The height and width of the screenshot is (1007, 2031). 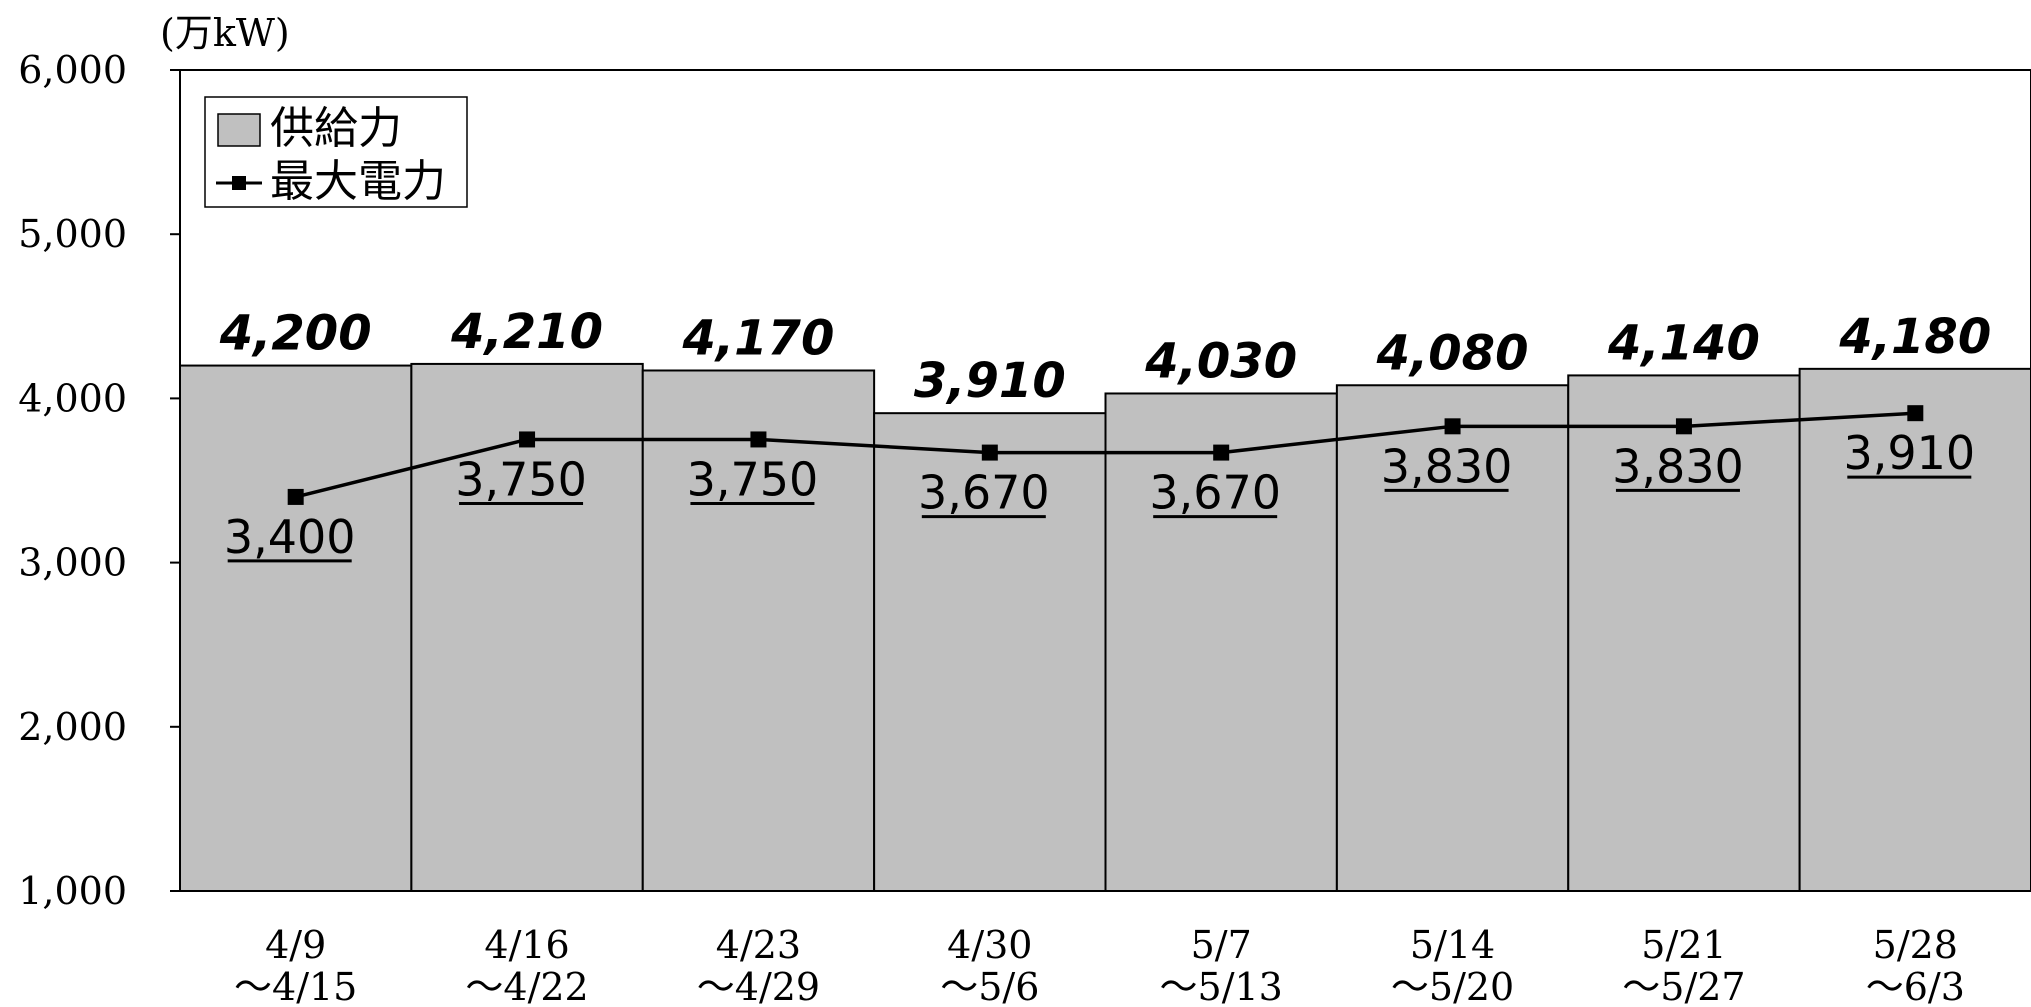 I want to click on x-category-label-end: ～6/3, so click(x=1915, y=986).